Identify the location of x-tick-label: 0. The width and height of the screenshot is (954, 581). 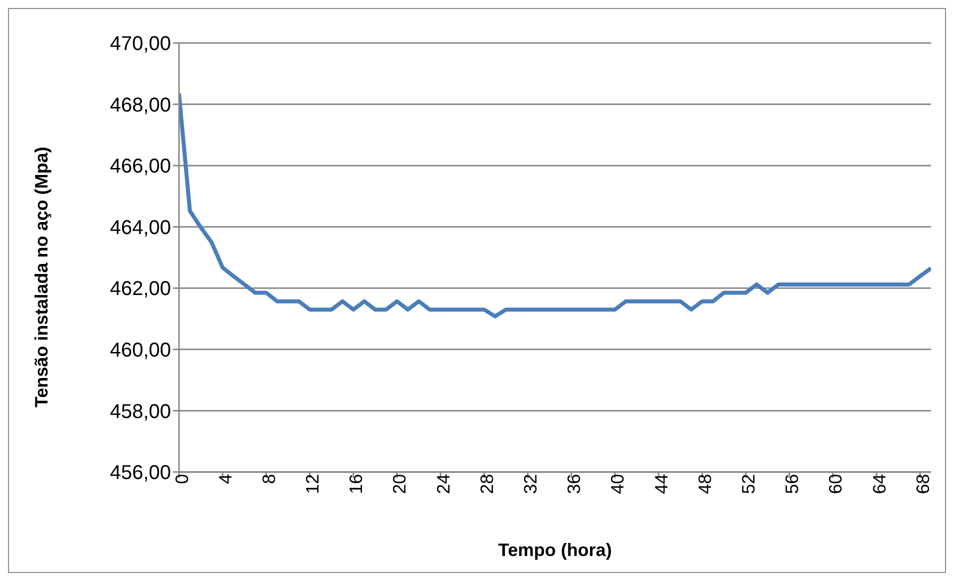
(182, 479).